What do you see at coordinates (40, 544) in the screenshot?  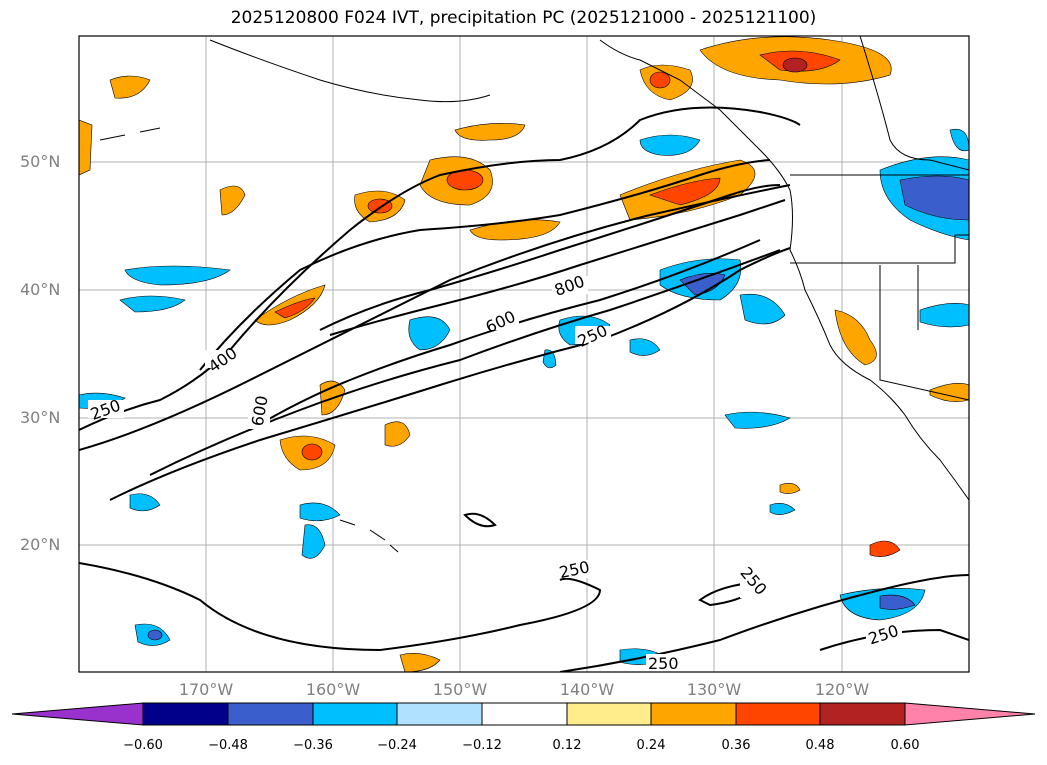 I see `lat-label-20n: 20°N` at bounding box center [40, 544].